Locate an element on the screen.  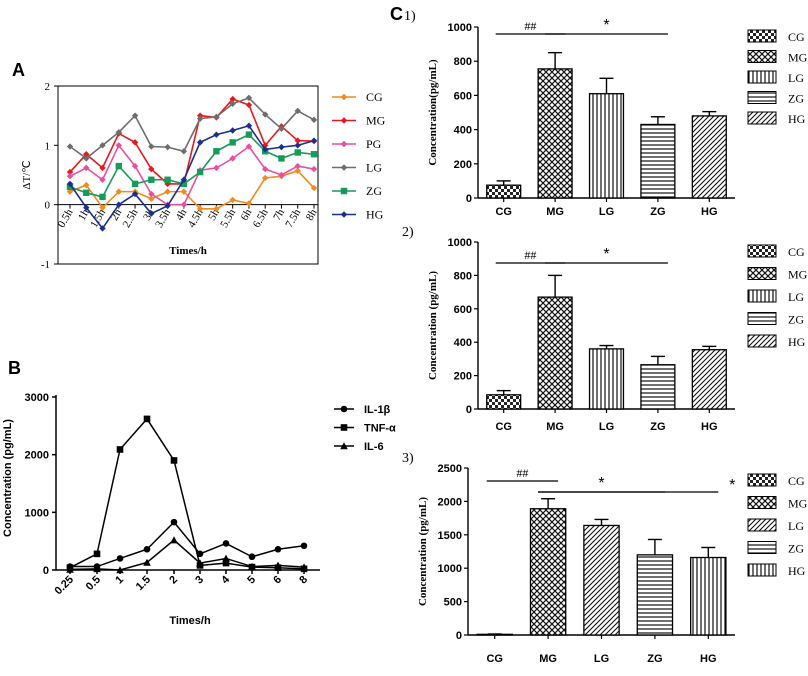
y-tick-label: 600 is located at coordinates (463, 96).